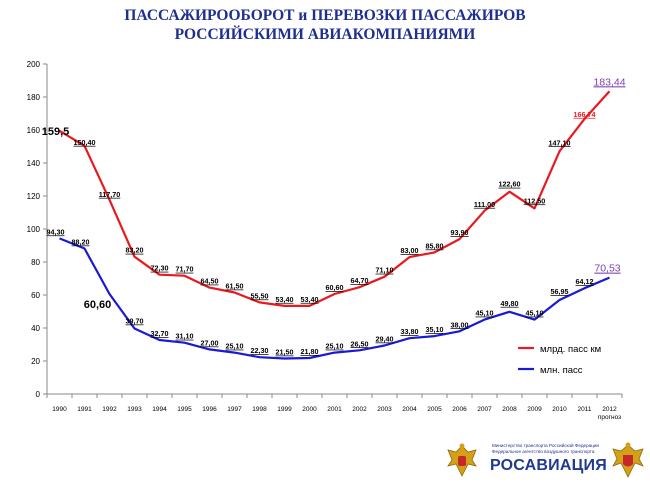 This screenshot has height=488, width=650. Describe the element at coordinates (360, 343) in the screenshot. I see `data-label-blue: 26,50` at that location.